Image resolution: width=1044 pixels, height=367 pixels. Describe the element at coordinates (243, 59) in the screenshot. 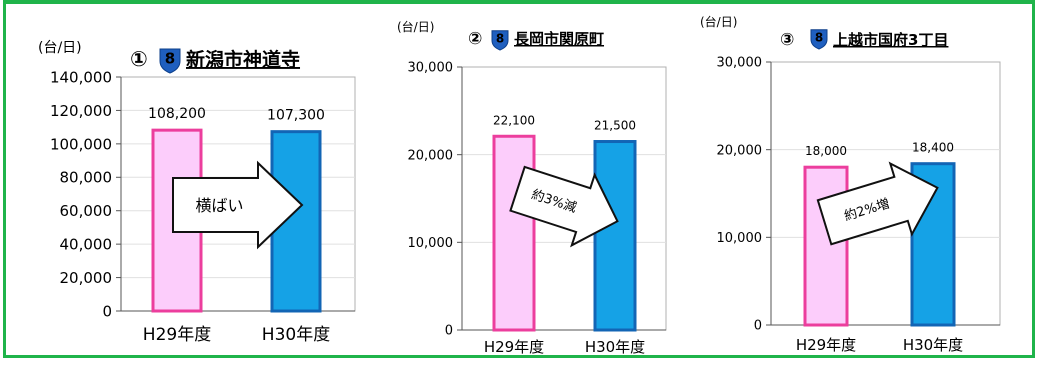

I see `chart-title: 新潟市神道寺` at that location.